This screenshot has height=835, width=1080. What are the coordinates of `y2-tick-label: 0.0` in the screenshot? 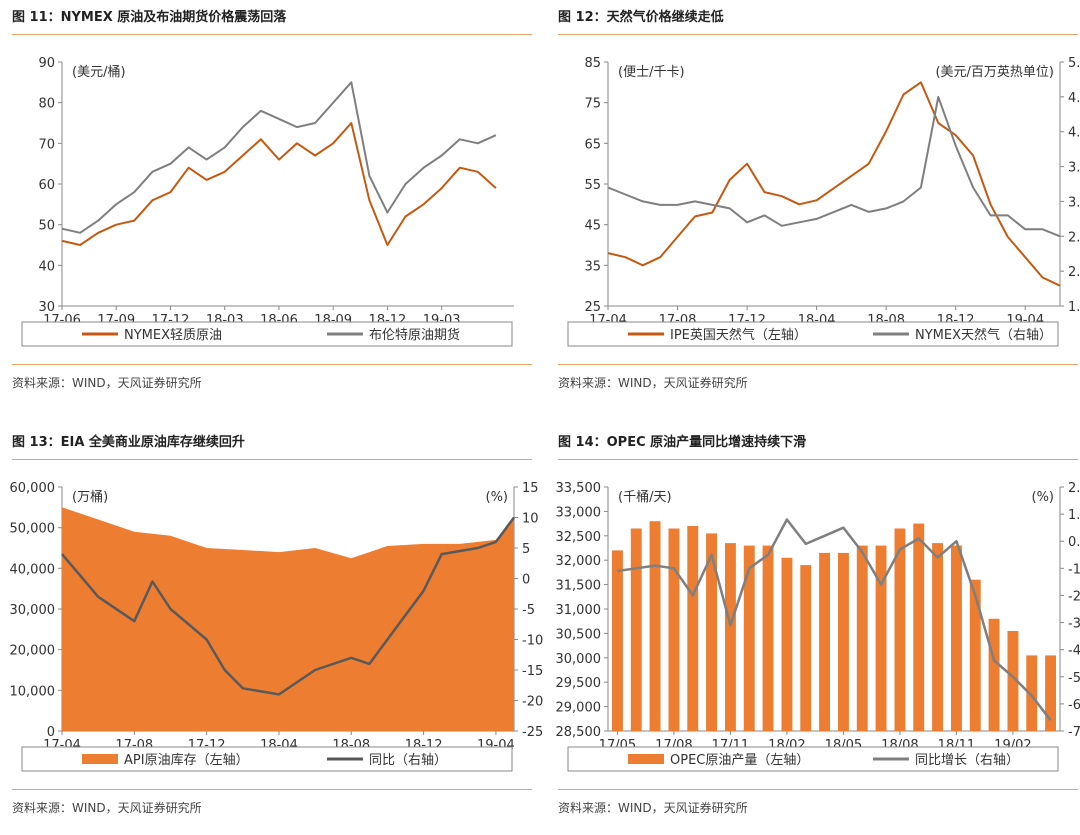 It's located at (1074, 542).